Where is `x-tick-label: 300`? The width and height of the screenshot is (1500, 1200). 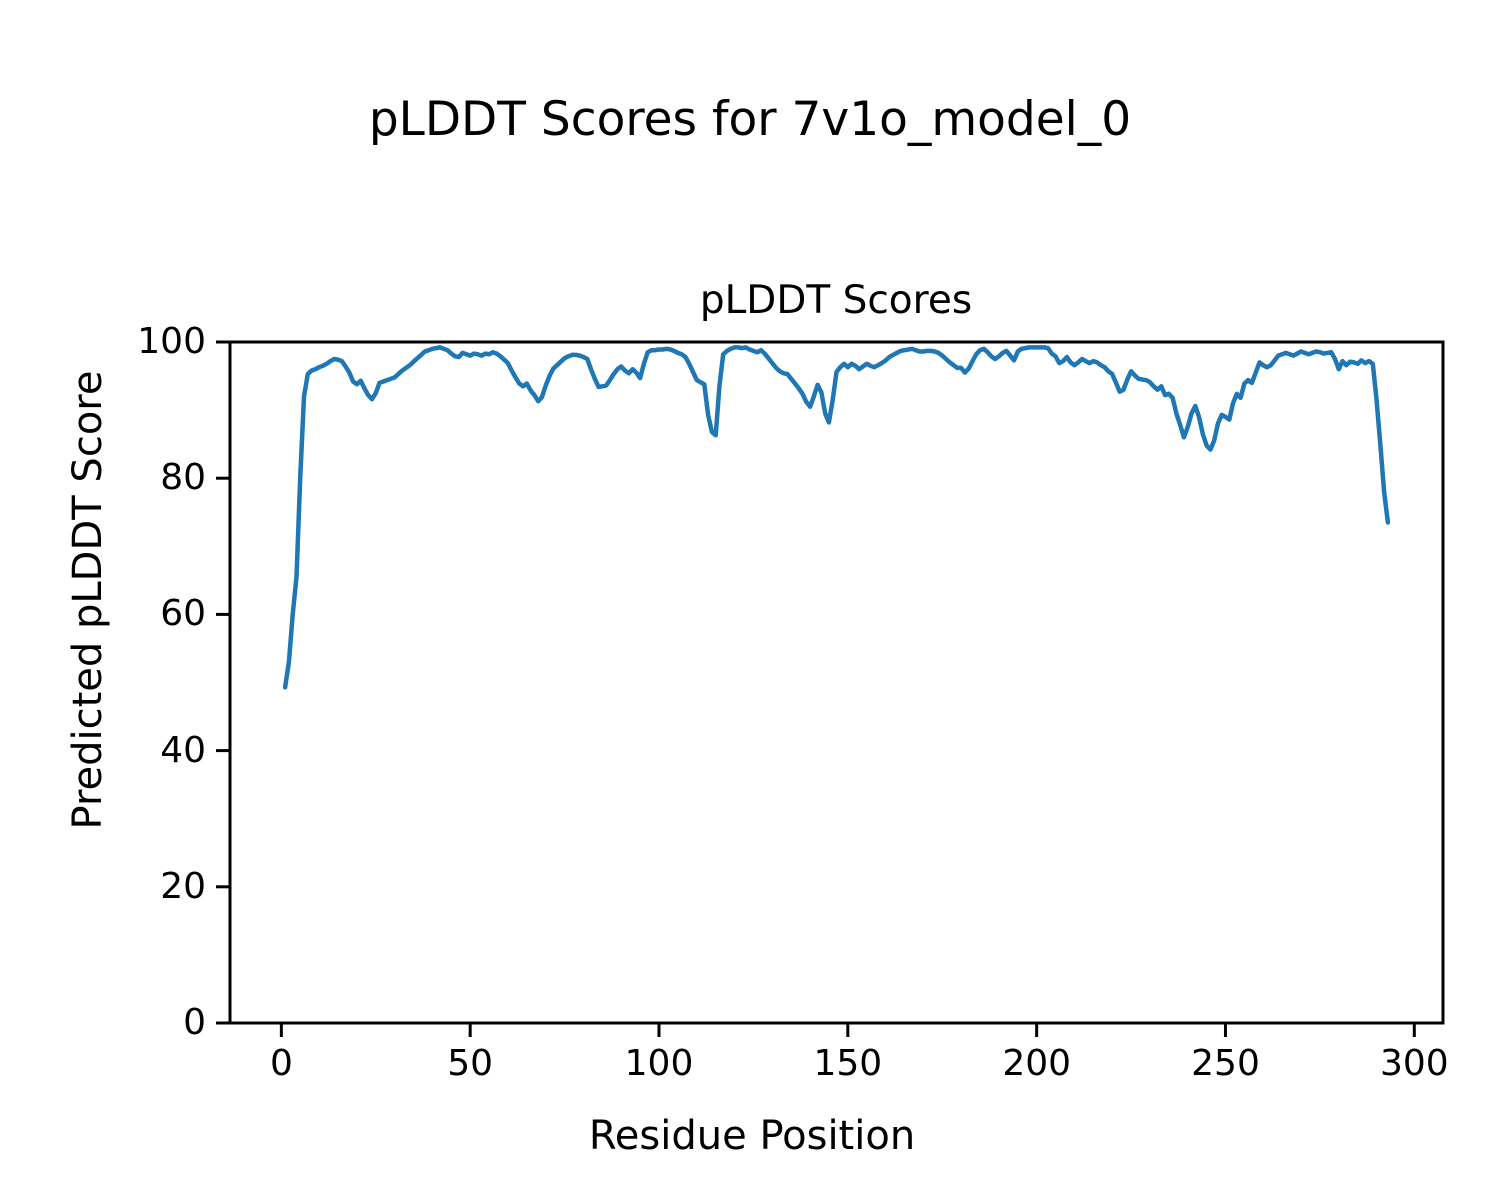
x-tick-label: 300 is located at coordinates (1414, 1063).